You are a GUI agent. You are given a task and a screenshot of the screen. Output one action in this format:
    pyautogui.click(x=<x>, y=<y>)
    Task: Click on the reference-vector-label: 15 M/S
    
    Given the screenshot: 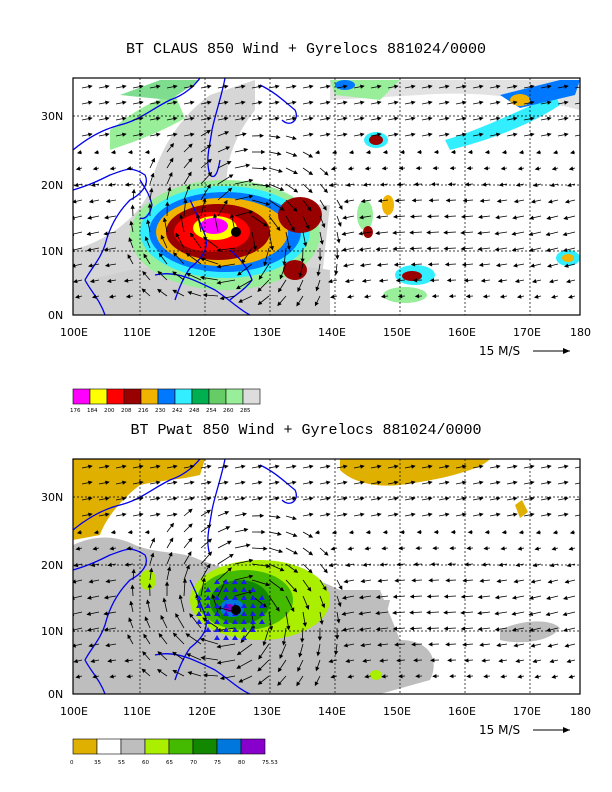 What is the action you would take?
    pyautogui.click(x=499, y=351)
    